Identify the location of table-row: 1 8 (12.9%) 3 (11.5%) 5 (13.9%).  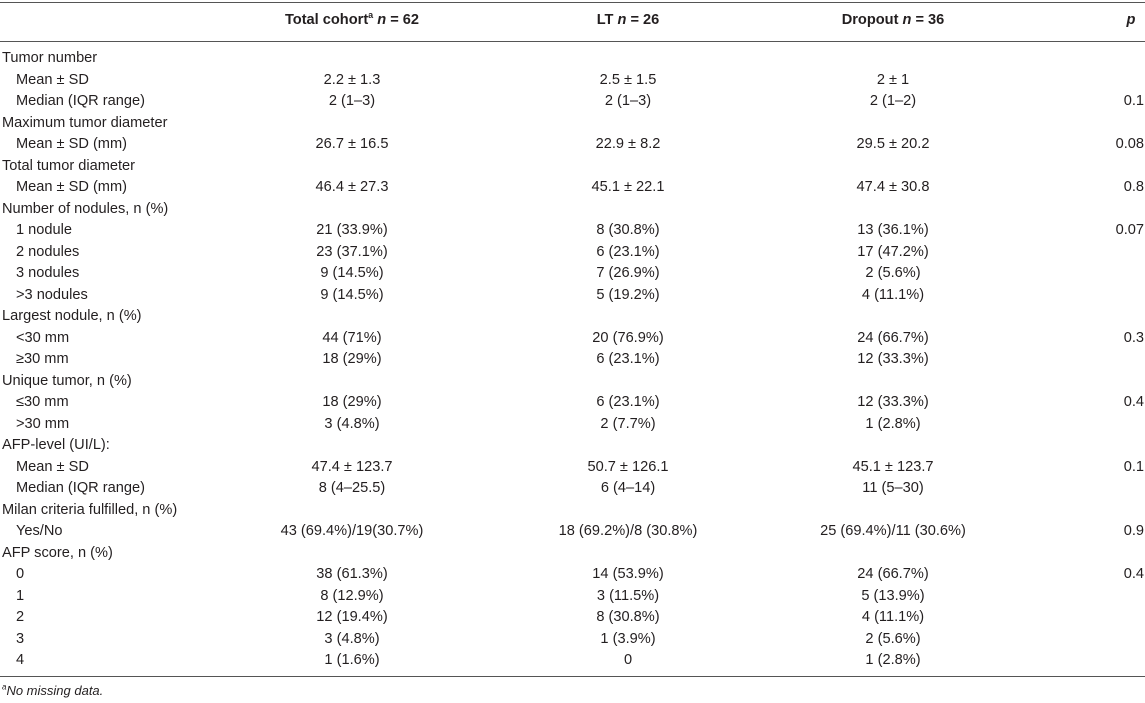
(572, 597).